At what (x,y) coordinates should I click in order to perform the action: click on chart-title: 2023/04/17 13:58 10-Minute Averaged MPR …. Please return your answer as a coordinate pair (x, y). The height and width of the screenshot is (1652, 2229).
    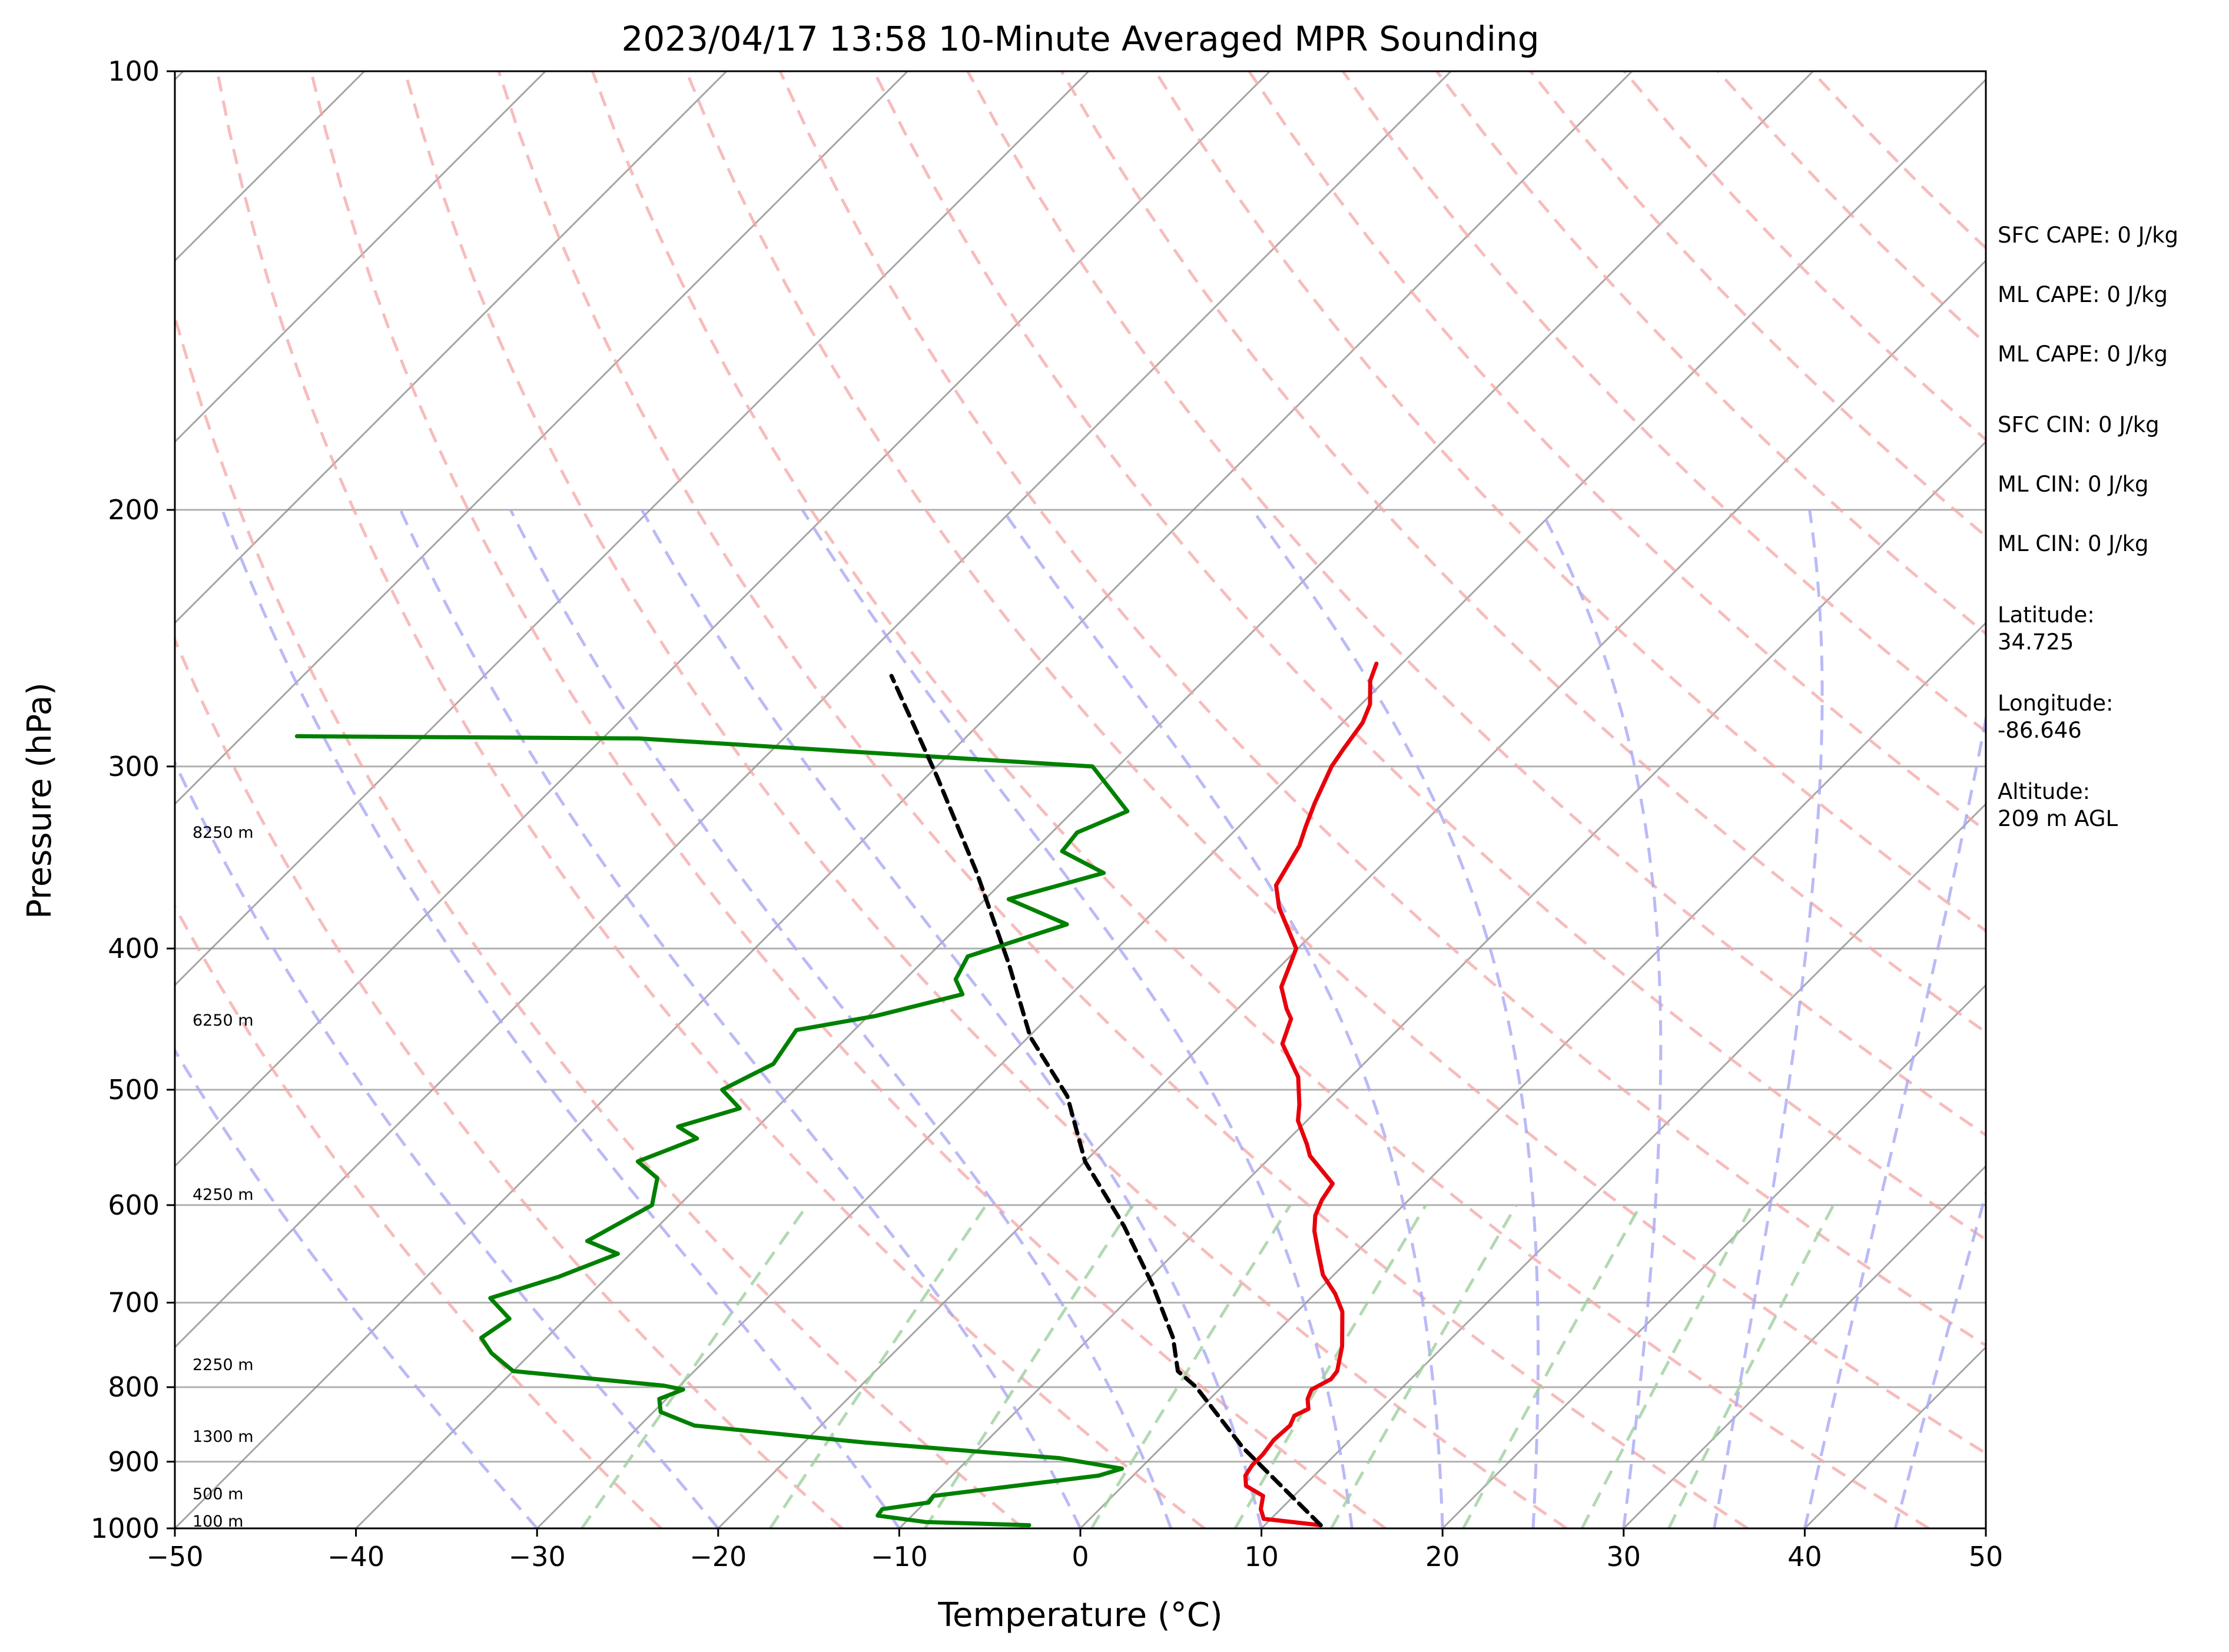
    Looking at the image, I should click on (1080, 39).